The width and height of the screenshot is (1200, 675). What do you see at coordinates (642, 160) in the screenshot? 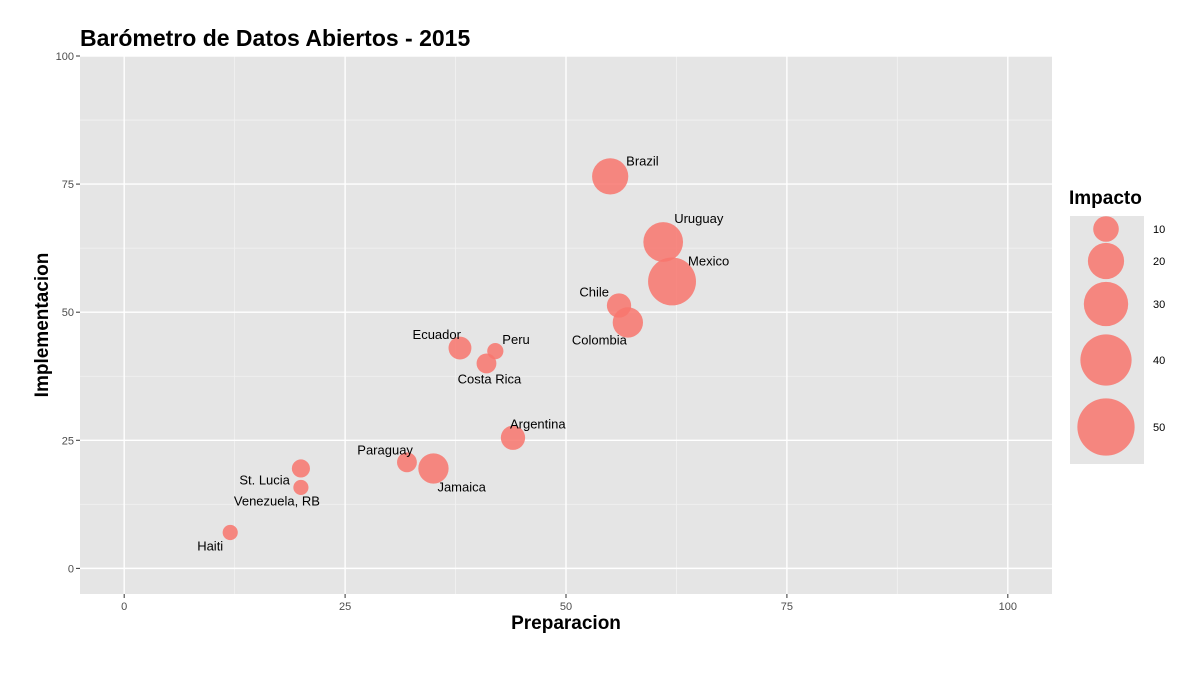
I see `point-label: Brazil` at bounding box center [642, 160].